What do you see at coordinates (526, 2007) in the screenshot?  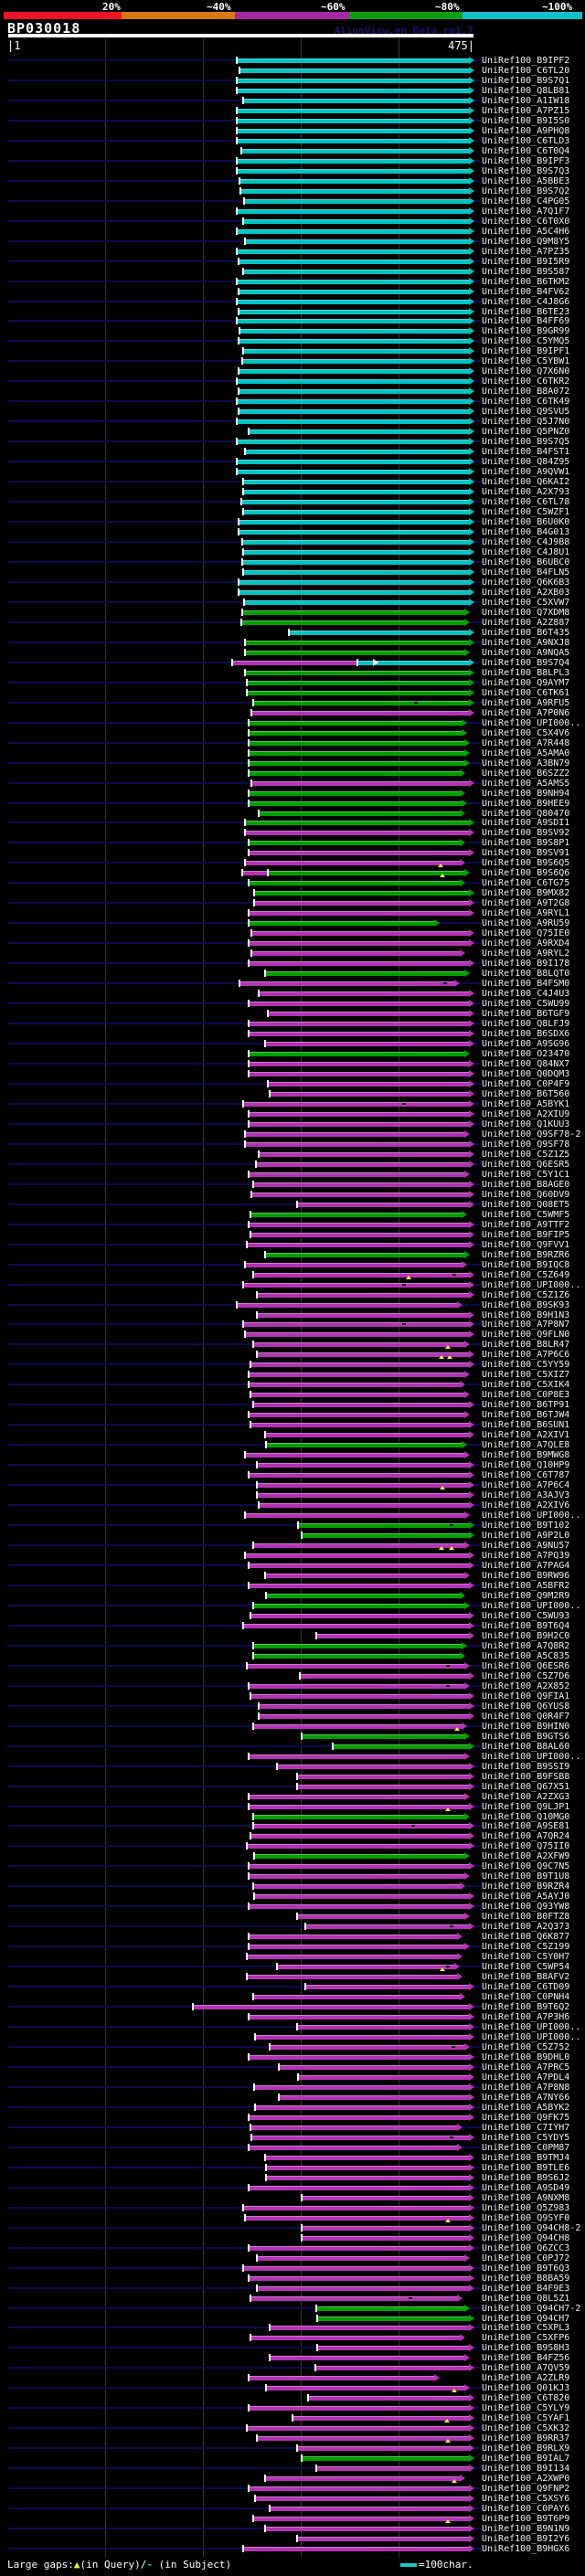 I see `hit-label: UniRef100_B9T6Q2` at bounding box center [526, 2007].